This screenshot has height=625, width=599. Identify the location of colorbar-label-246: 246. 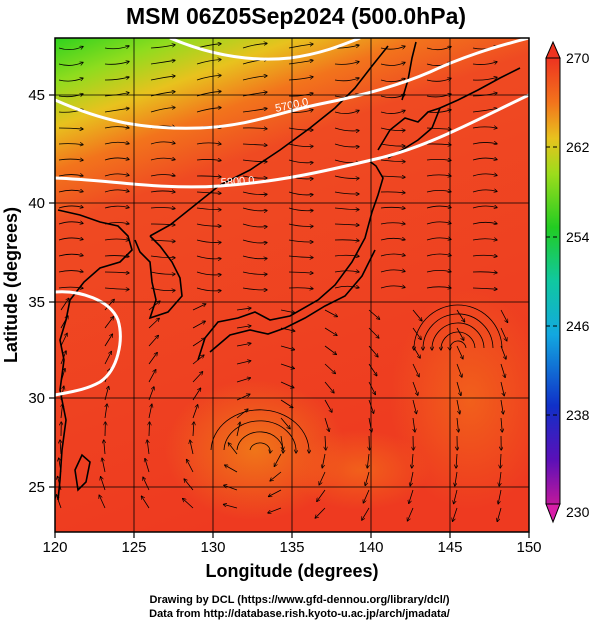
(578, 326).